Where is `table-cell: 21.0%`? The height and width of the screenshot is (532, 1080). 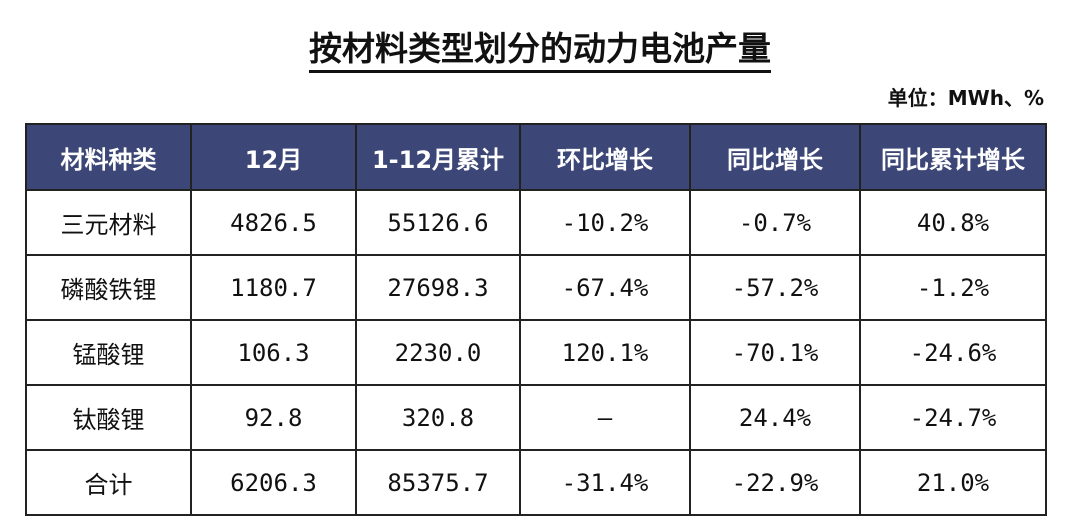
table-cell: 21.0% is located at coordinates (953, 482).